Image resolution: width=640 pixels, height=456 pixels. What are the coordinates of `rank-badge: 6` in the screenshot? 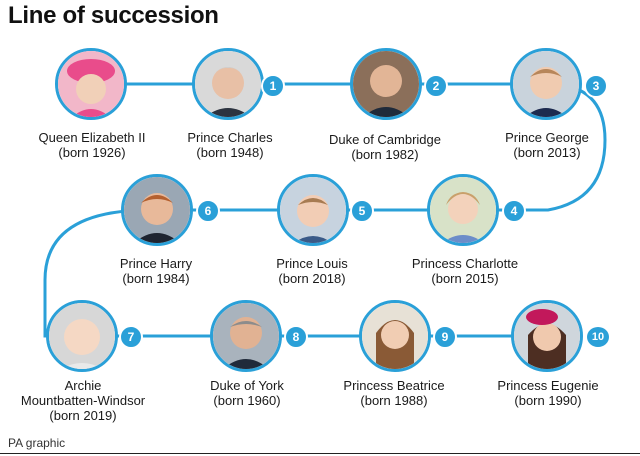 It's located at (208, 211).